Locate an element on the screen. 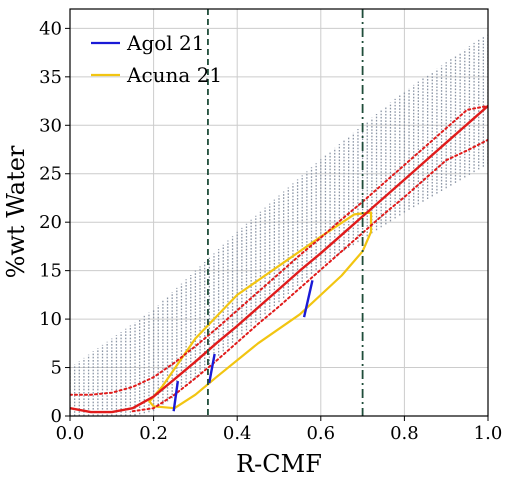 The height and width of the screenshot is (485, 511). x-tick-label: 0.2 is located at coordinates (153, 433).